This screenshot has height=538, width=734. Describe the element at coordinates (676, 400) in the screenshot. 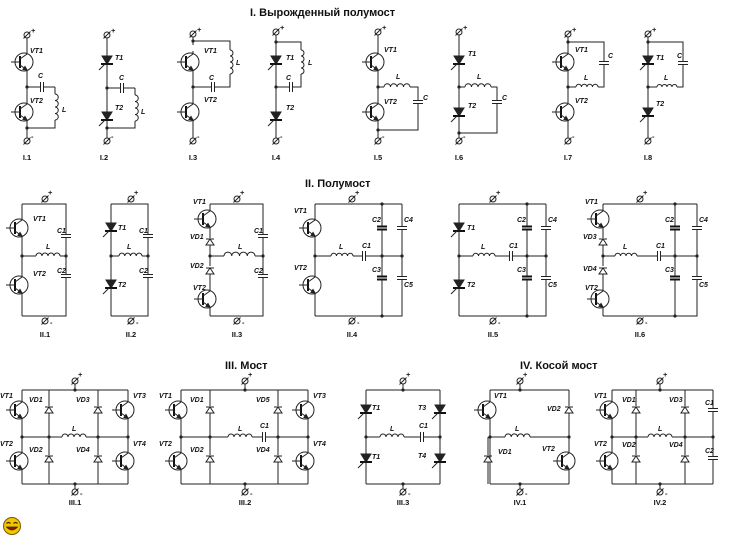

I see `diode-label: VD3` at that location.